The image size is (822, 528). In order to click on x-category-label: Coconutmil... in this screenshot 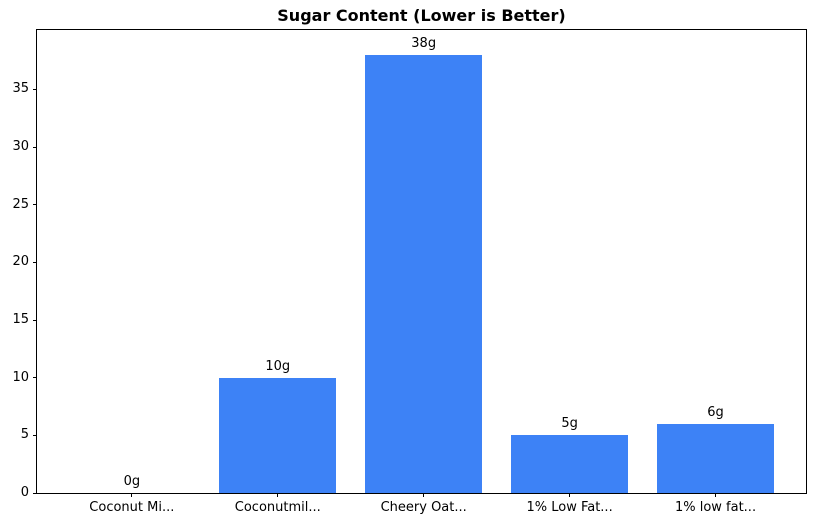, I will do `click(277, 507)`.